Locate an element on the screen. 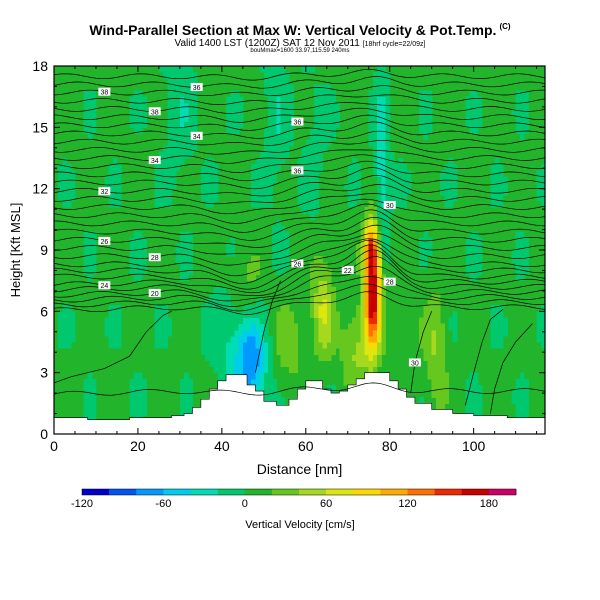 The width and height of the screenshot is (600, 600). y-tick-label: 12 is located at coordinates (40, 189).